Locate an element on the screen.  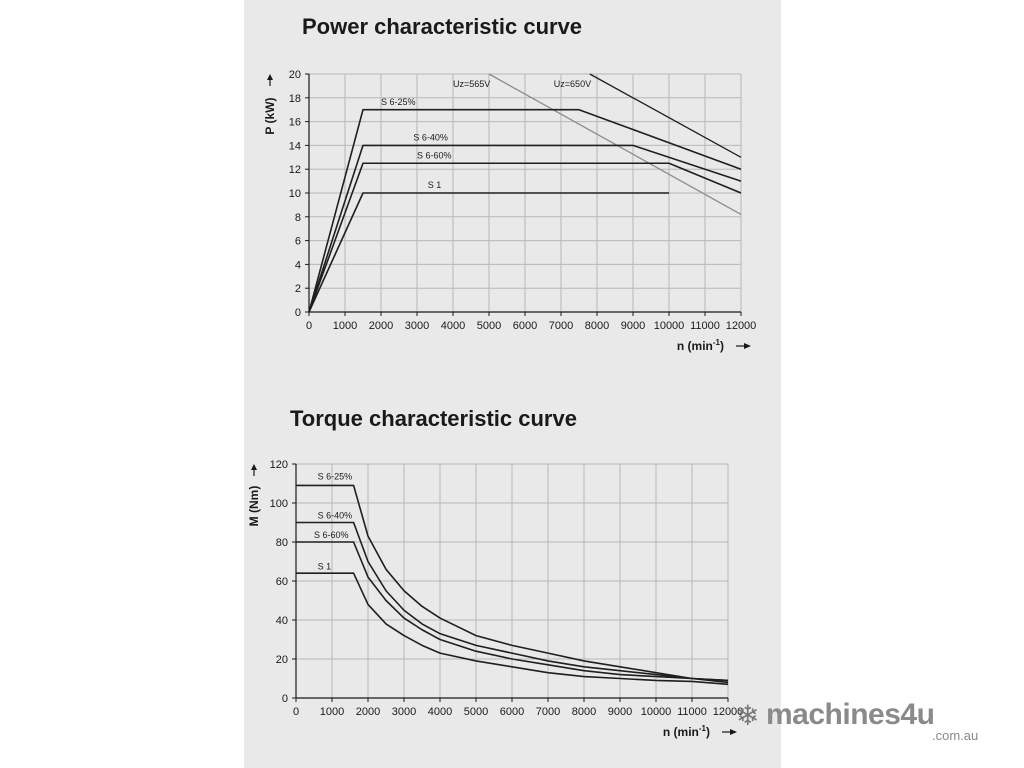
y-tick-label: 6 is located at coordinates (298, 242).